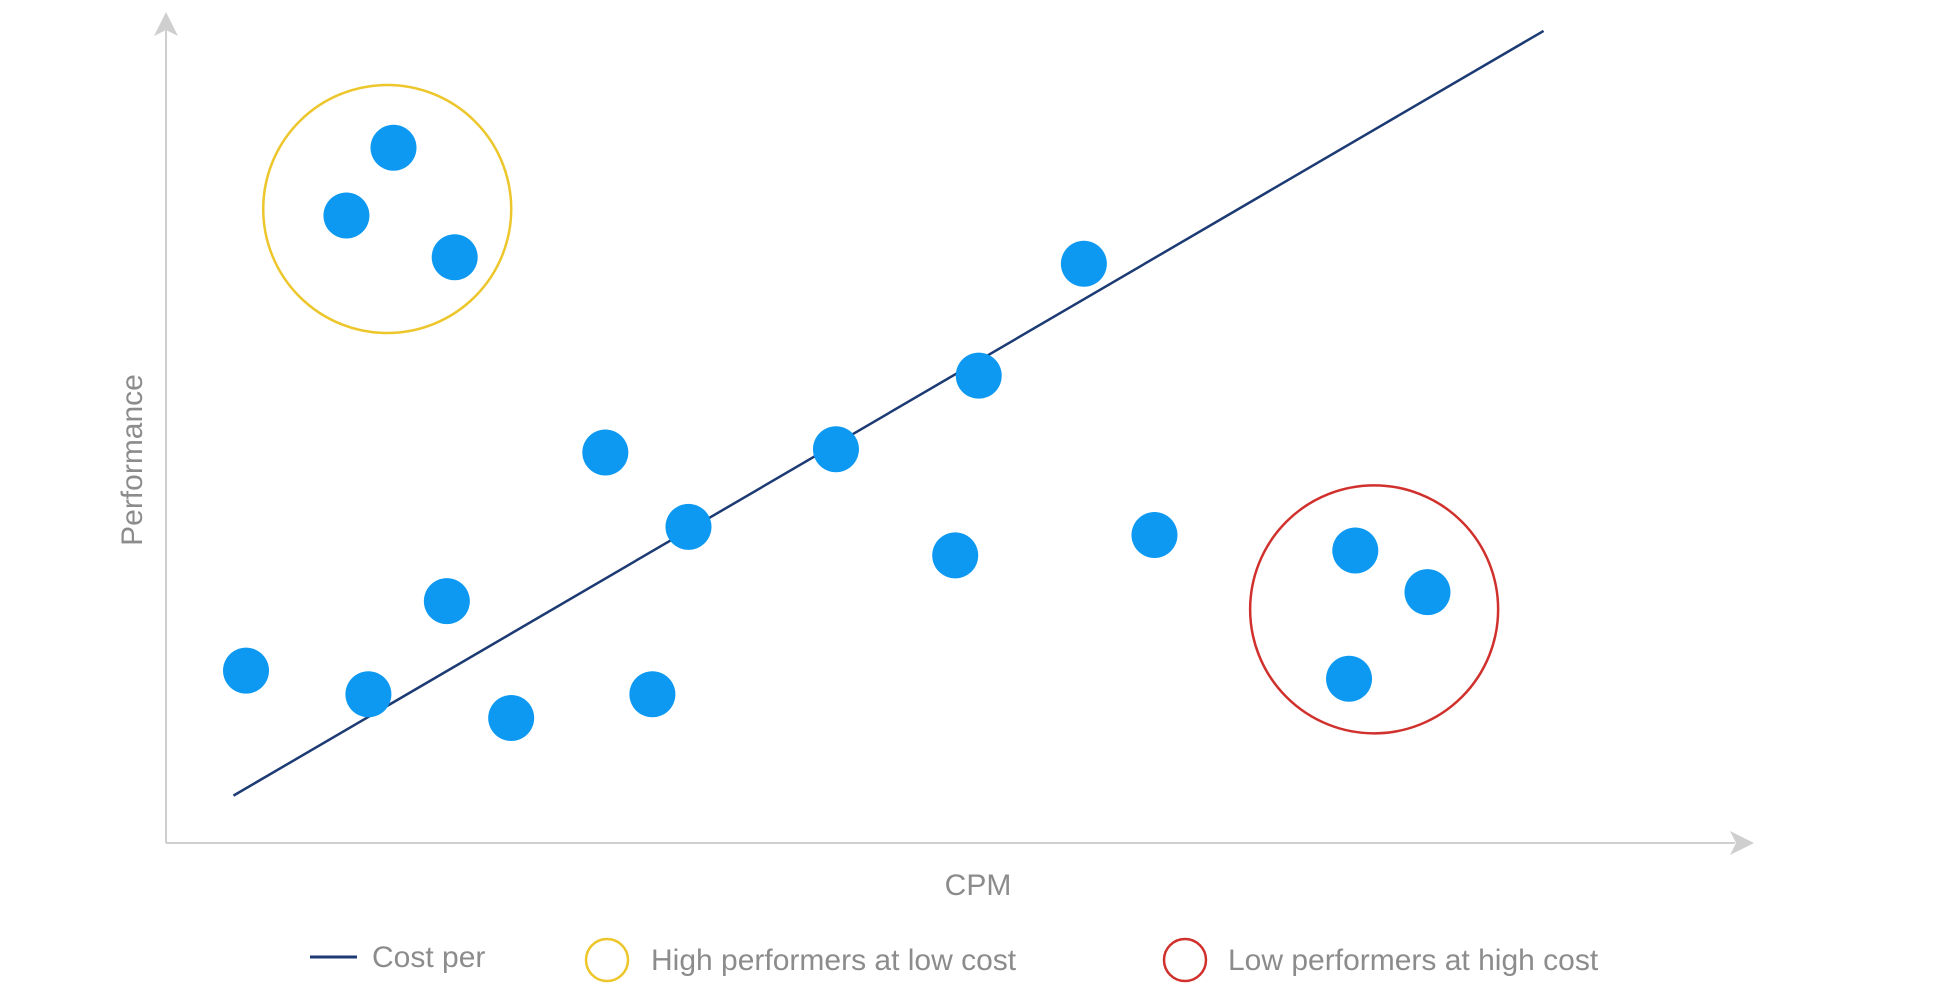 Image resolution: width=1960 pixels, height=996 pixels. Describe the element at coordinates (1413, 960) in the screenshot. I see `legend-label-low-performers: Low performers at high cost` at that location.